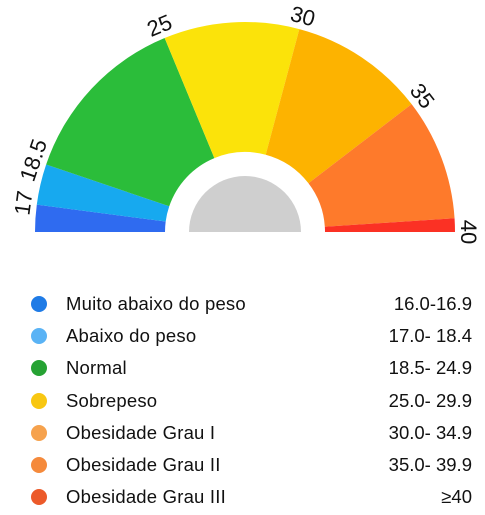  Describe the element at coordinates (242, 370) in the screenshot. I see `legend-item-normal: Normal 18.5- 24.9` at that location.